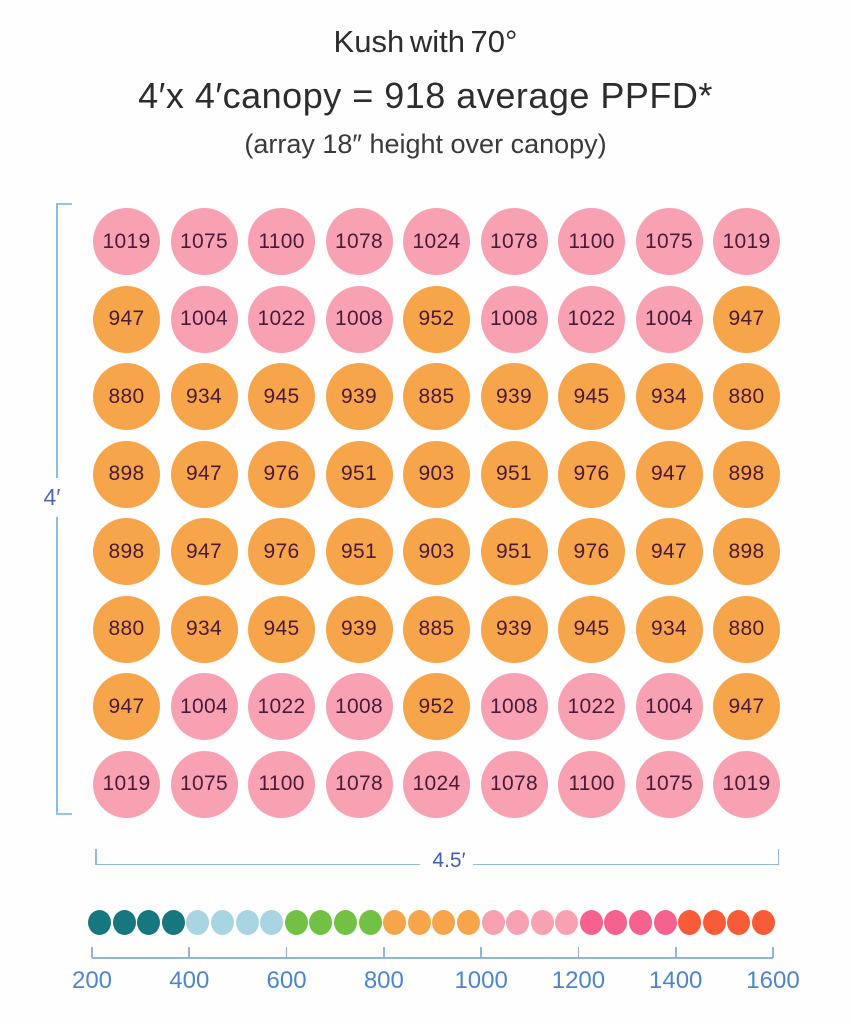 This screenshot has width=851, height=1024. I want to click on axis-label: 1200, so click(578, 980).